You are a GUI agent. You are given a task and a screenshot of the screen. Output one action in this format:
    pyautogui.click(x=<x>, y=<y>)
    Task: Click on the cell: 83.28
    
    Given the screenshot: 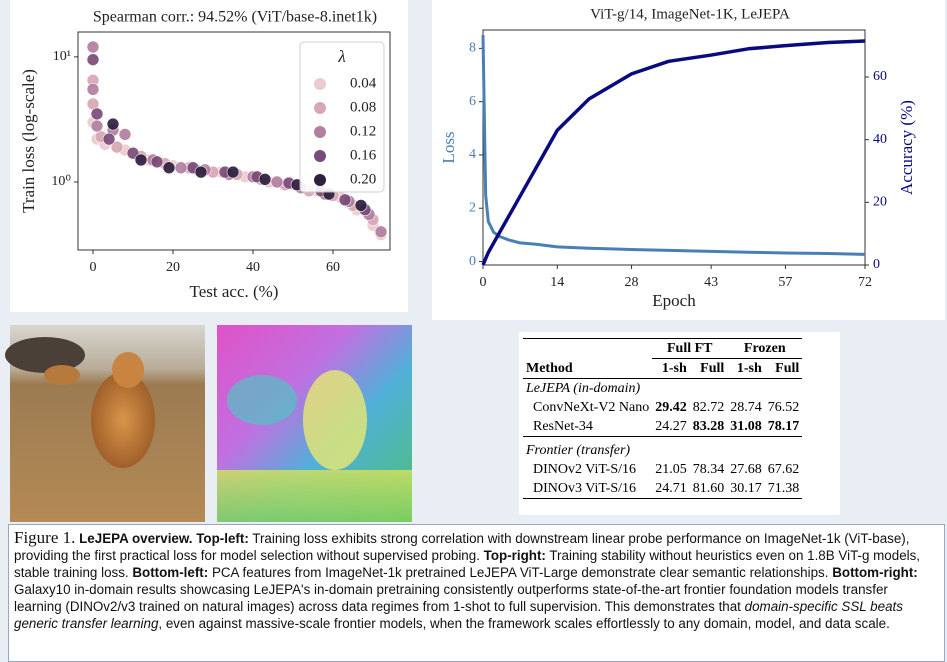 What is the action you would take?
    pyautogui.click(x=708, y=426)
    